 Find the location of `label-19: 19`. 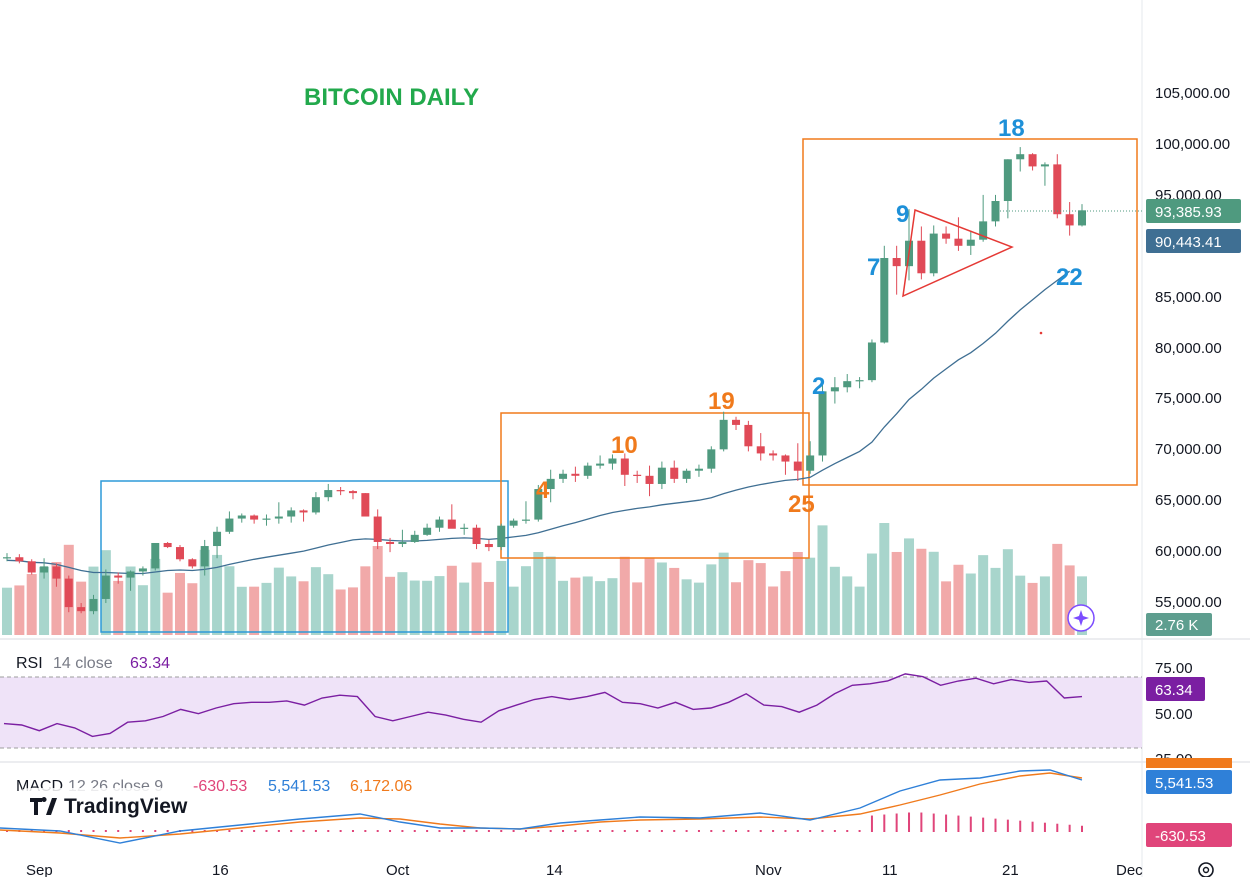

label-19: 19 is located at coordinates (721, 401).